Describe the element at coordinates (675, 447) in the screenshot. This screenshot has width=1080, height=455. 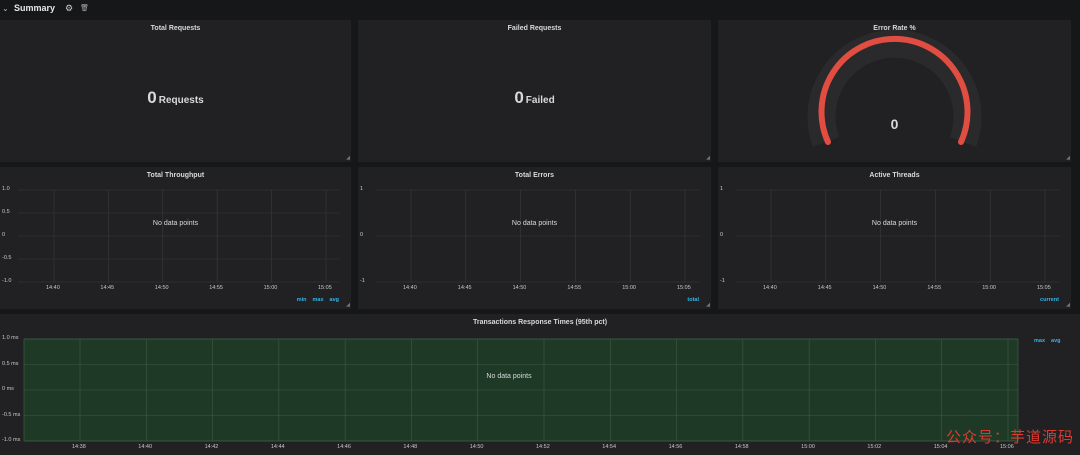
I see `x-tick-label: 14:56` at that location.